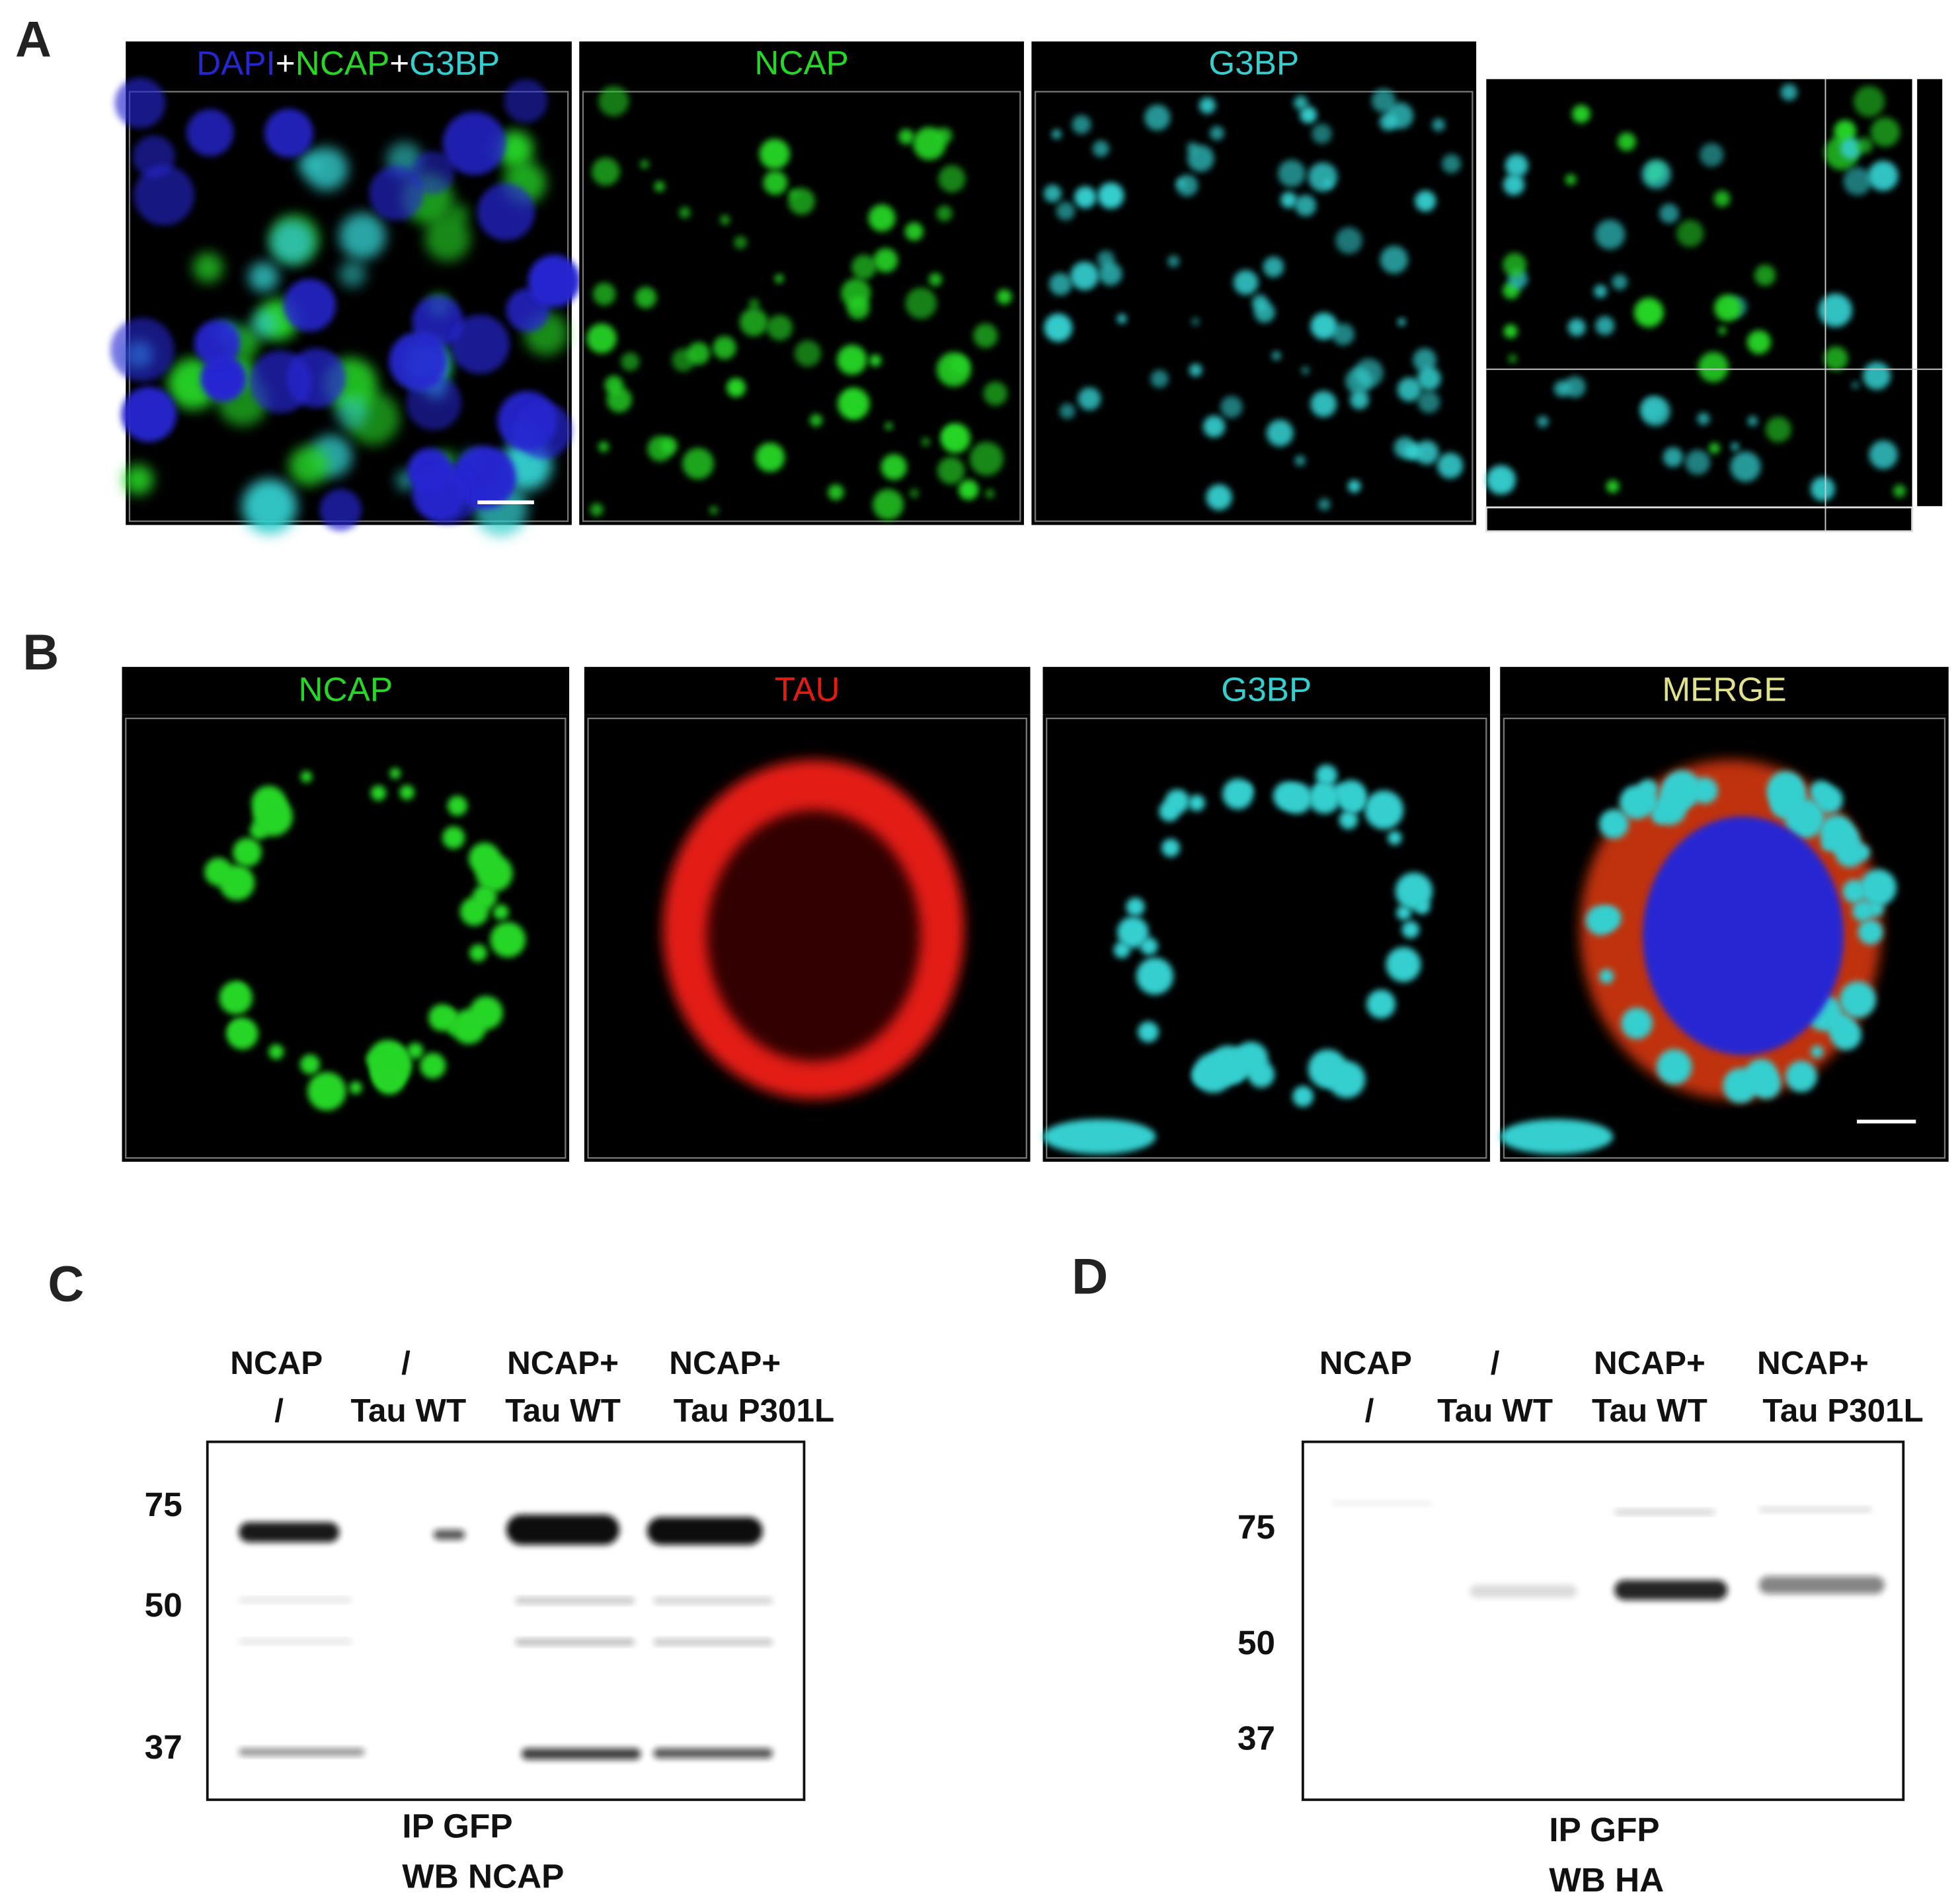 This screenshot has width=1960, height=1904. Describe the element at coordinates (801, 62) in the screenshot. I see `panel-title: NCAP` at that location.